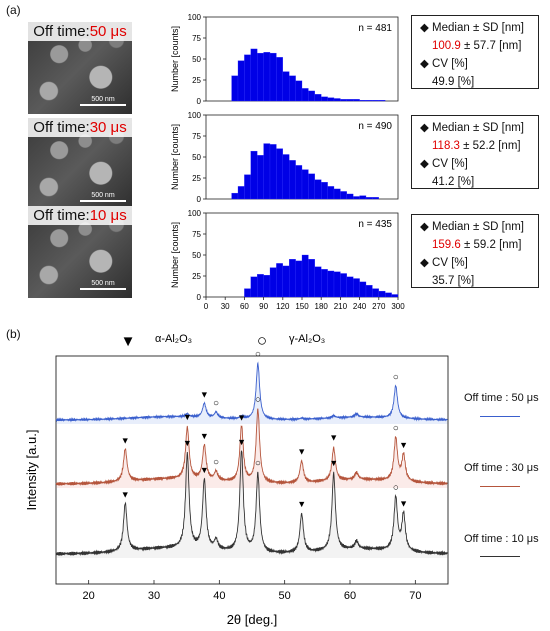 This screenshot has width=550, height=631. What do you see at coordinates (80, 252) in the screenshot?
I see `sem-image-3: Off time:10 μs 500 nm` at bounding box center [80, 252].